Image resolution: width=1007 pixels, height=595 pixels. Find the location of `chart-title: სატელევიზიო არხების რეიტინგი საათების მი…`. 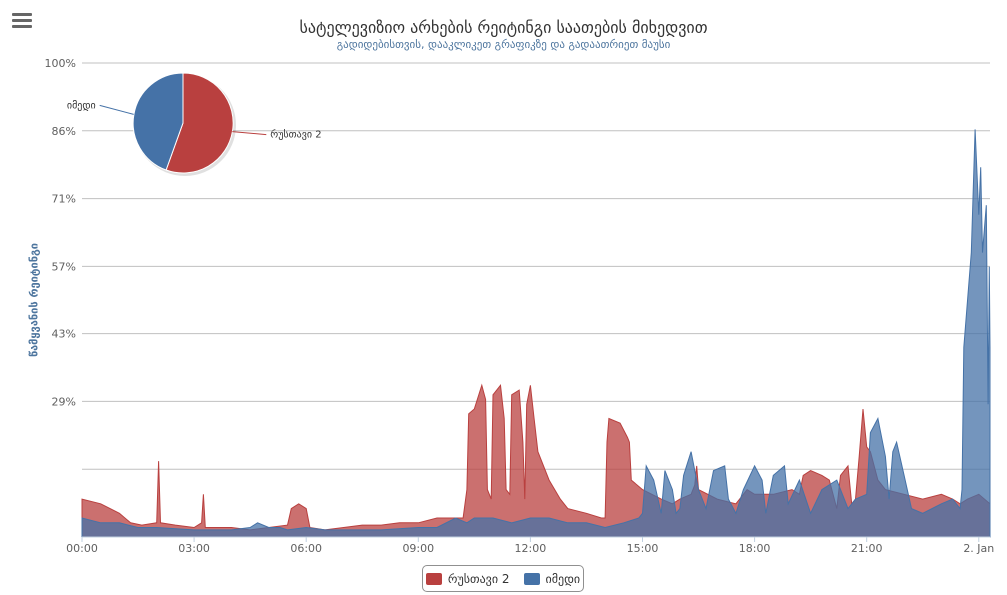

chart-title: სატელევიზიო არხების რეიტინგი საათების მი… is located at coordinates (503, 27).